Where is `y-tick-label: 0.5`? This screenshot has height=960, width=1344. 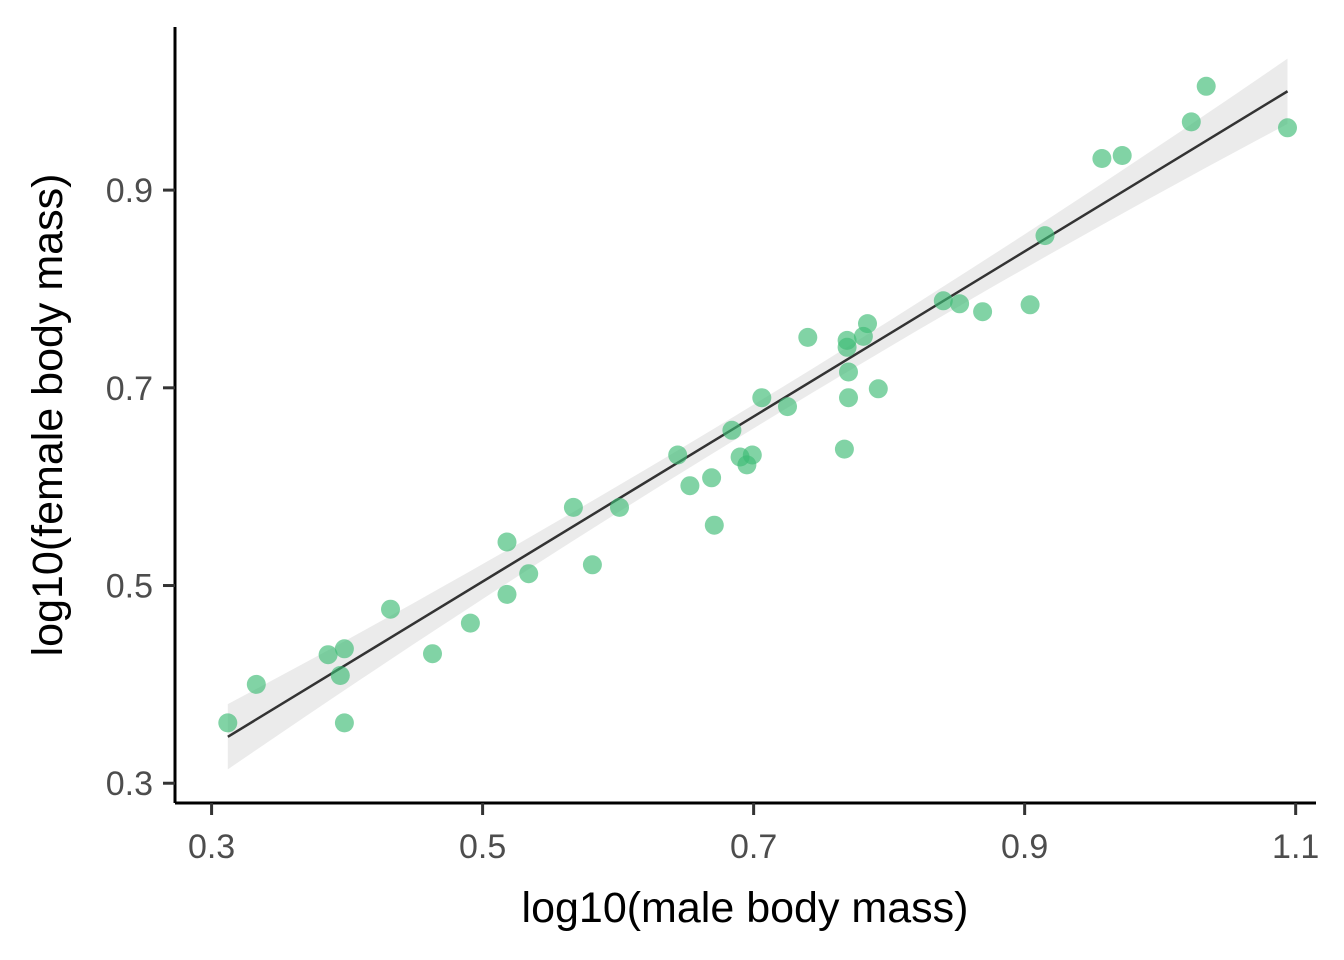 y-tick-label: 0.5 is located at coordinates (129, 587).